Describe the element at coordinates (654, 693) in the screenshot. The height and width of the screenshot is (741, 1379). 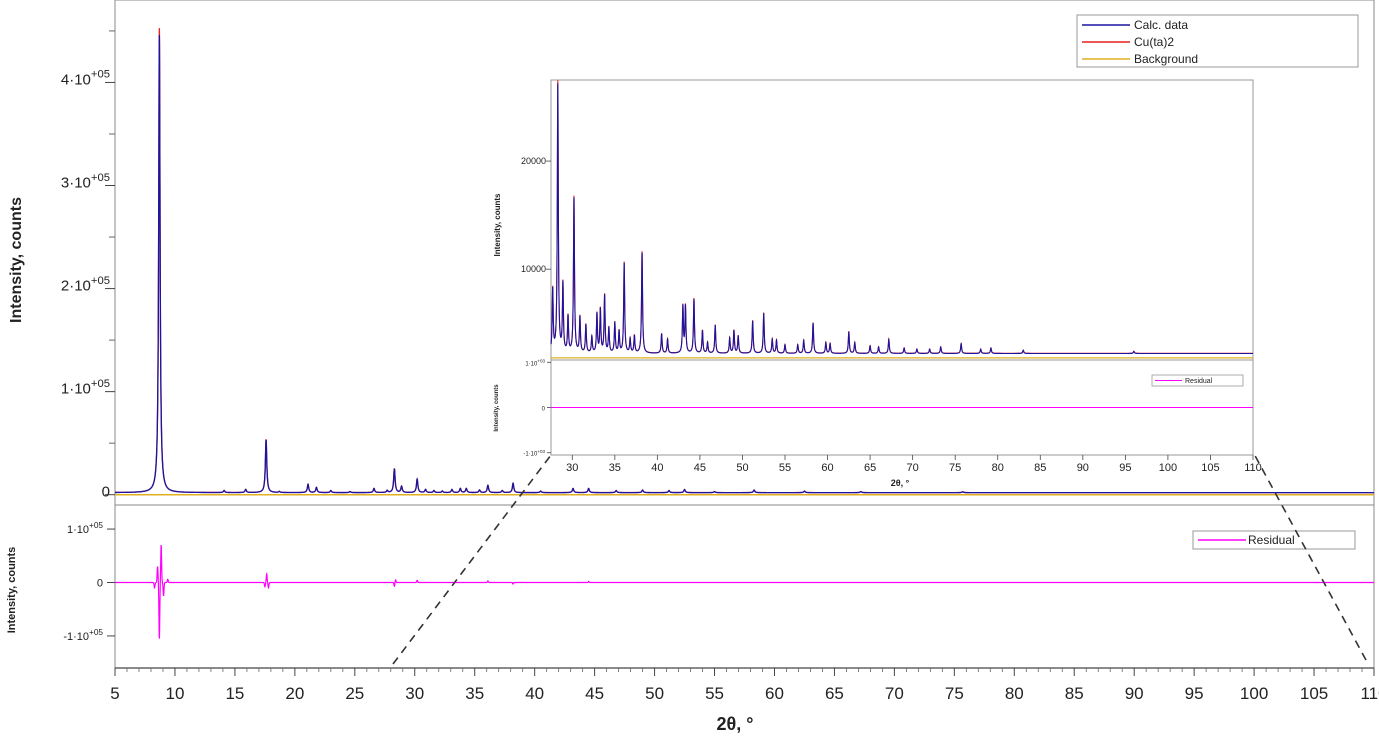
I see `x-tick-label: 50` at that location.